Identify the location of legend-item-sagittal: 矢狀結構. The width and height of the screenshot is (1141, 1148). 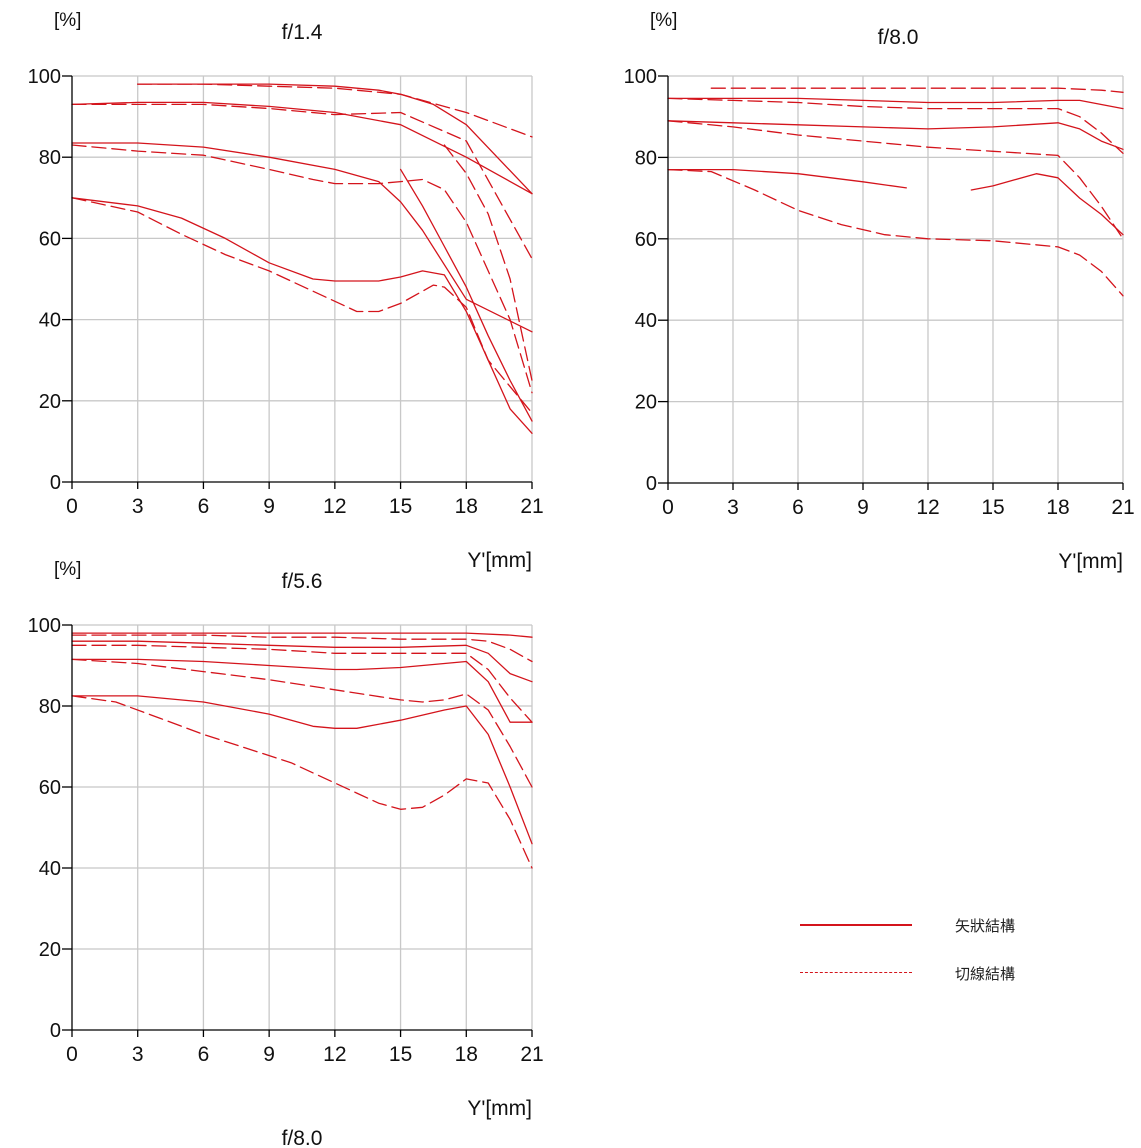
(950, 925).